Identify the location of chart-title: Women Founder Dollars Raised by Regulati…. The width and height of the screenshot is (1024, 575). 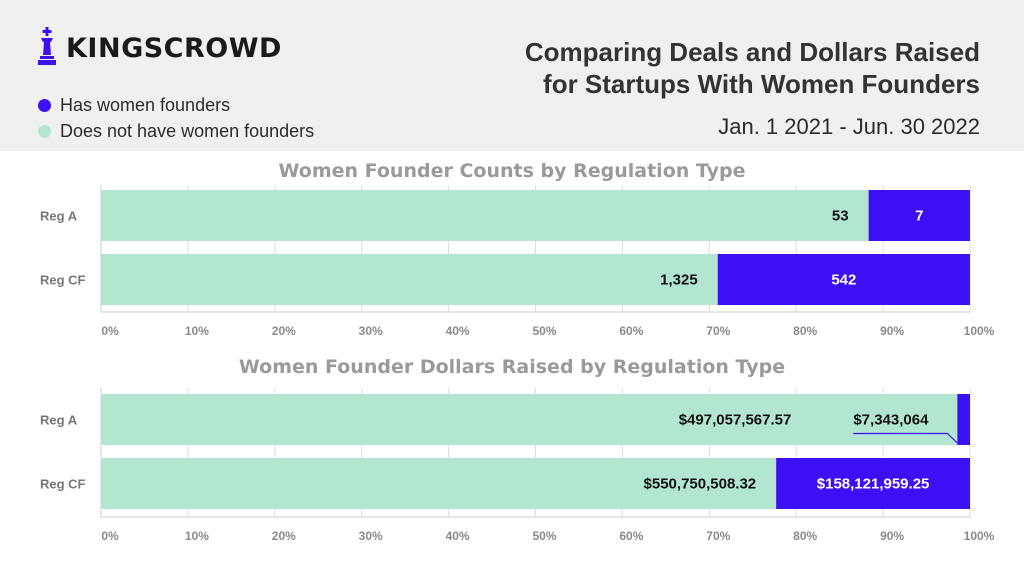
(512, 367).